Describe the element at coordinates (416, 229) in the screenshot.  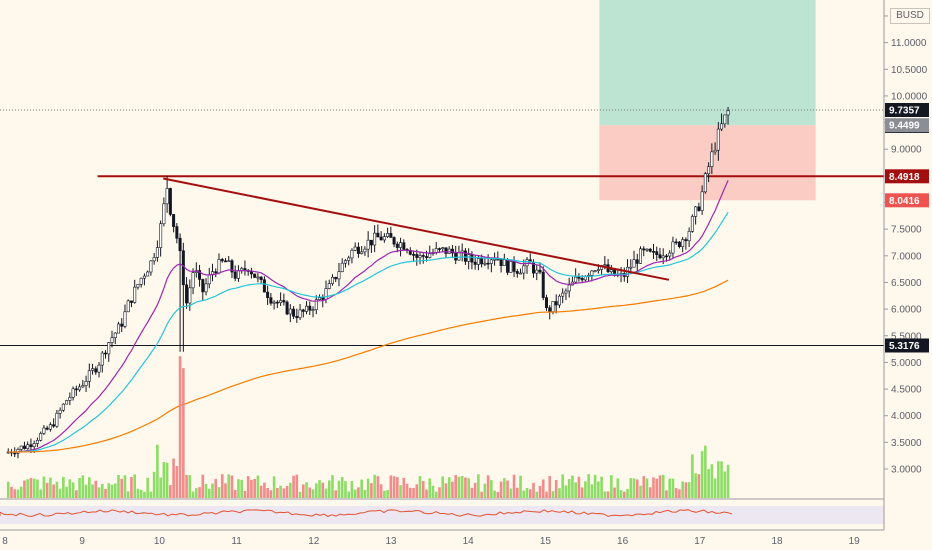
I see `trendline` at that location.